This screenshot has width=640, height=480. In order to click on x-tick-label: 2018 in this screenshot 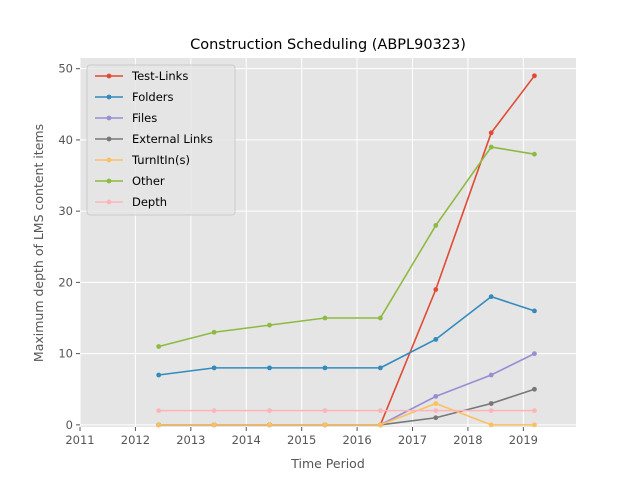, I will do `click(467, 440)`.